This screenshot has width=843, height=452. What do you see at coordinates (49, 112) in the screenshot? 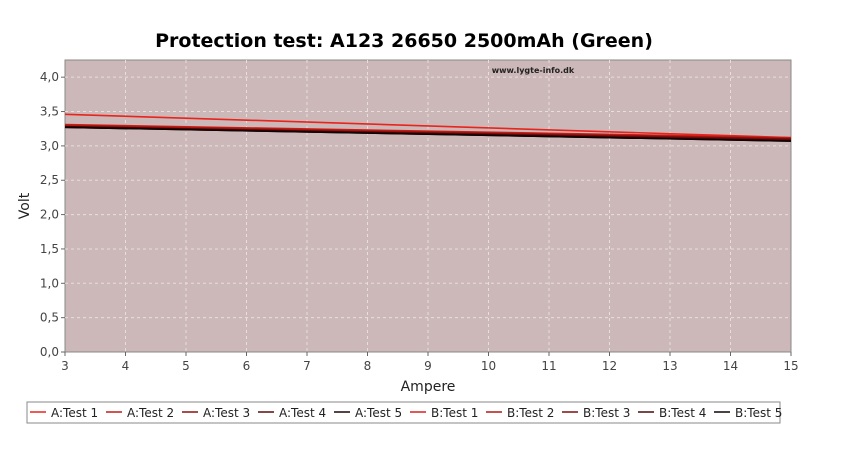
I see `y-tick-label: 3,5` at bounding box center [49, 112].